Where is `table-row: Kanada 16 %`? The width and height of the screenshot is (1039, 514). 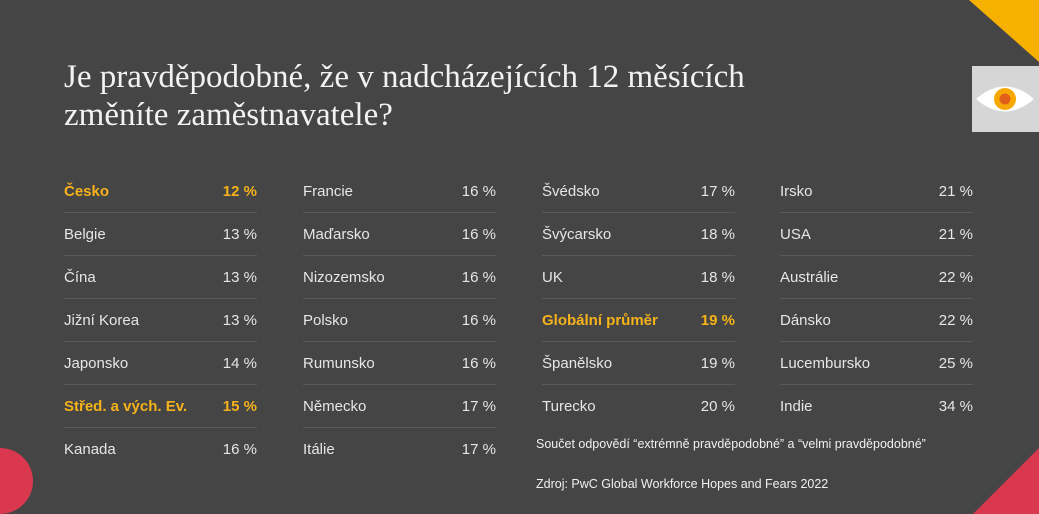 table-row: Kanada 16 % is located at coordinates (160, 449).